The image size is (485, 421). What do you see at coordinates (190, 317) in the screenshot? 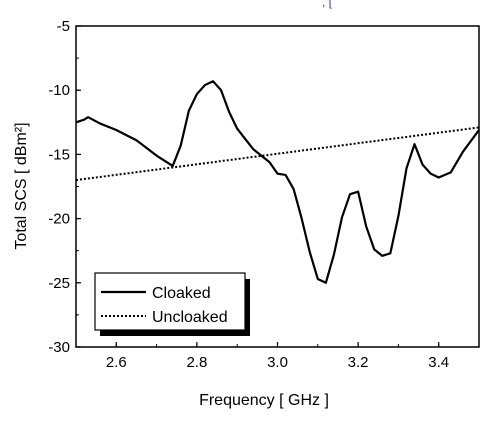
I see `legend-label-uncloaked: Uncloaked` at bounding box center [190, 317].